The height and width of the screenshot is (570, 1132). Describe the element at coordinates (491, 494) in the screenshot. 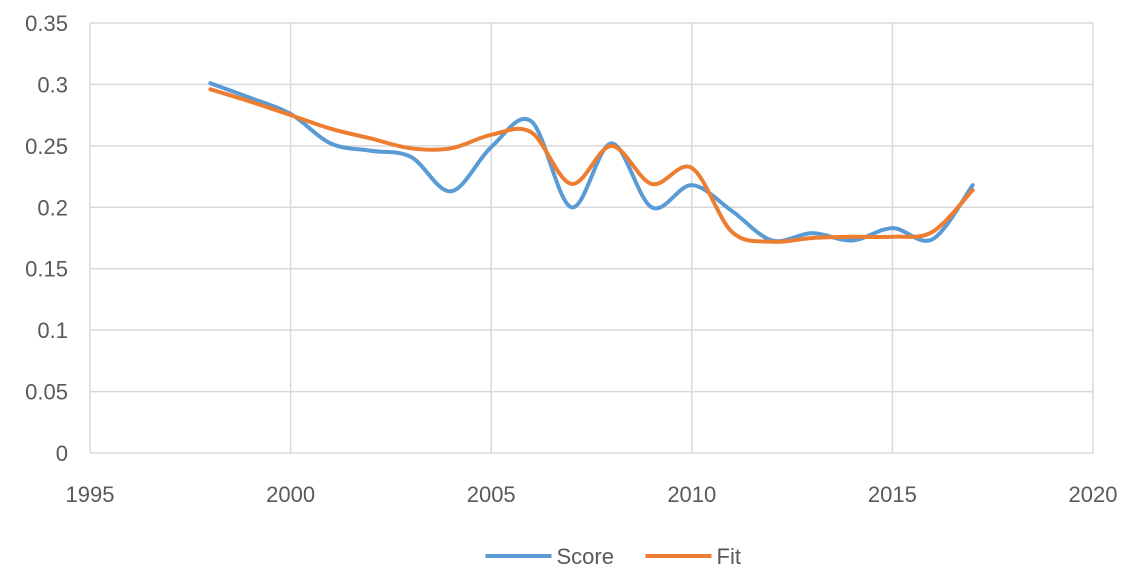

I see `x-tick-label: 2005` at that location.